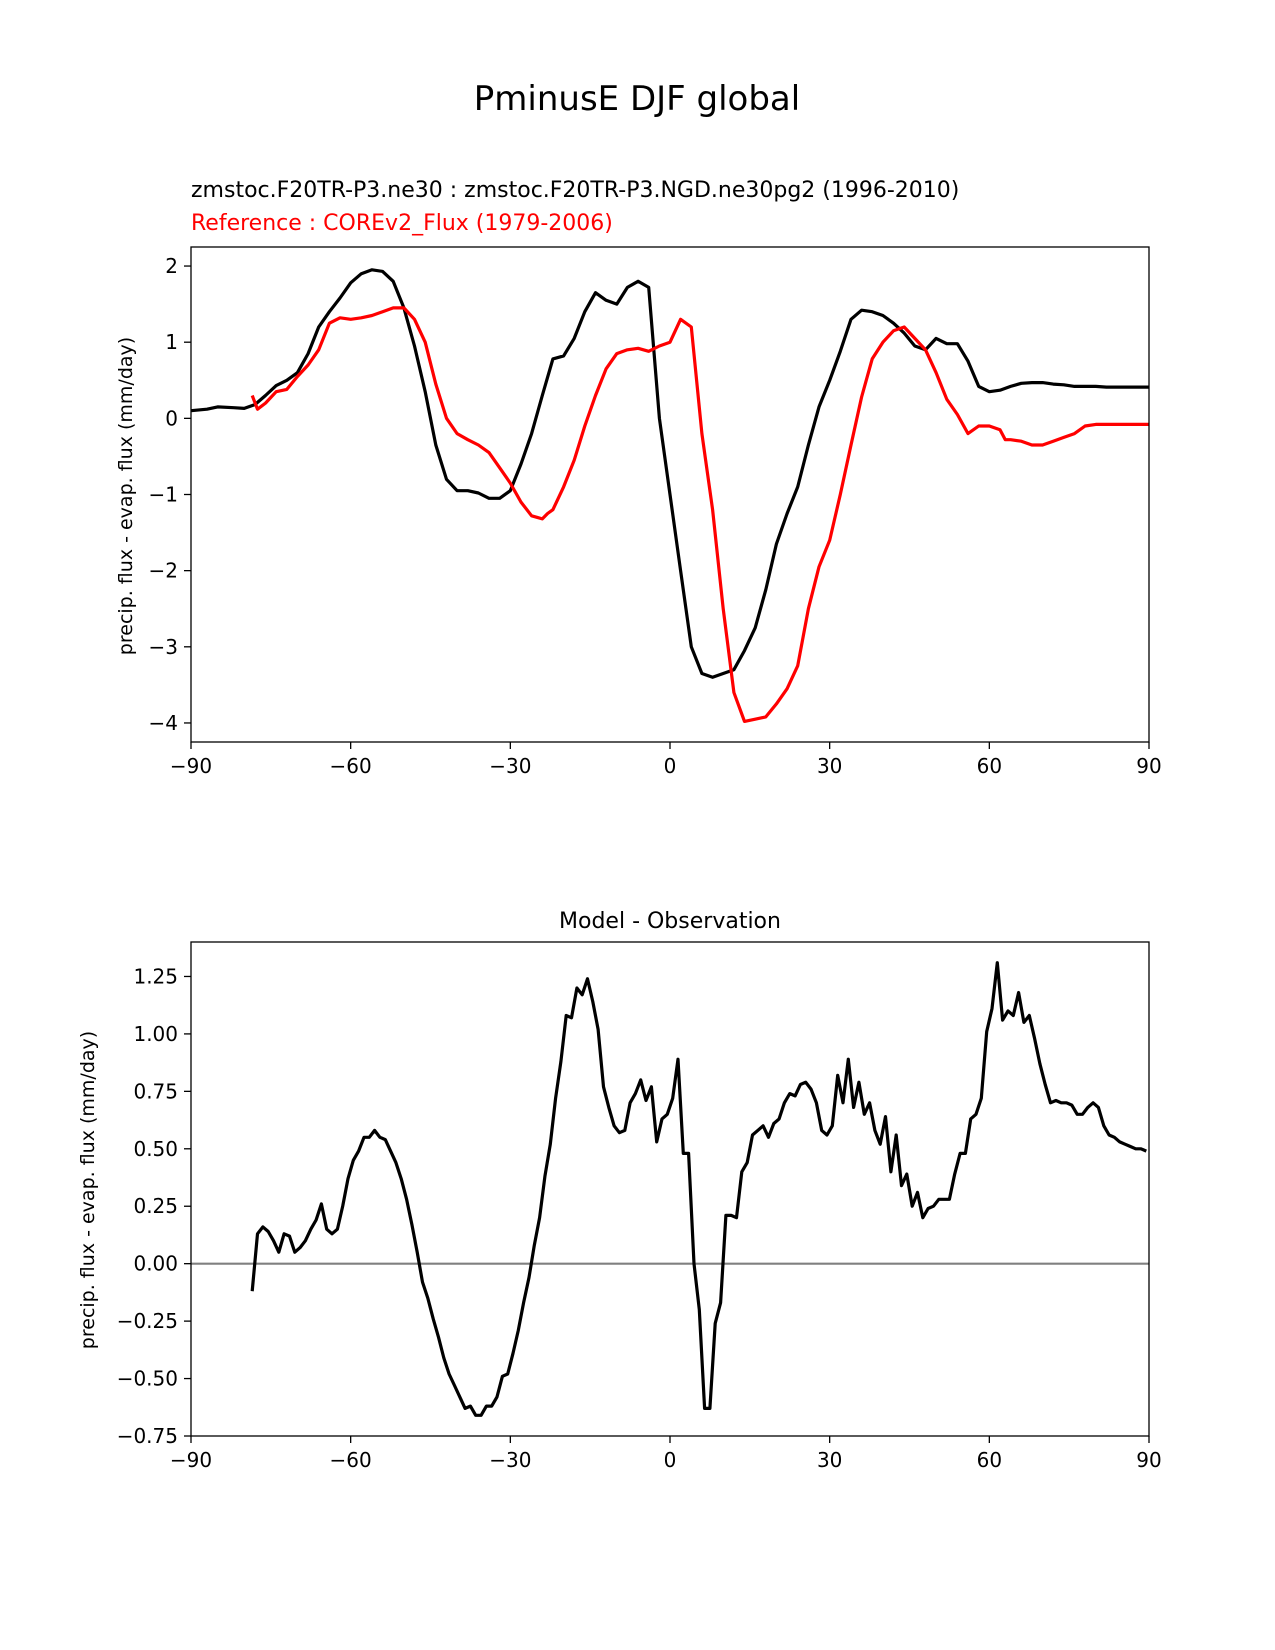 The image size is (1275, 1650). What do you see at coordinates (171, 266) in the screenshot?
I see `top-y-tick-label: 2` at bounding box center [171, 266].